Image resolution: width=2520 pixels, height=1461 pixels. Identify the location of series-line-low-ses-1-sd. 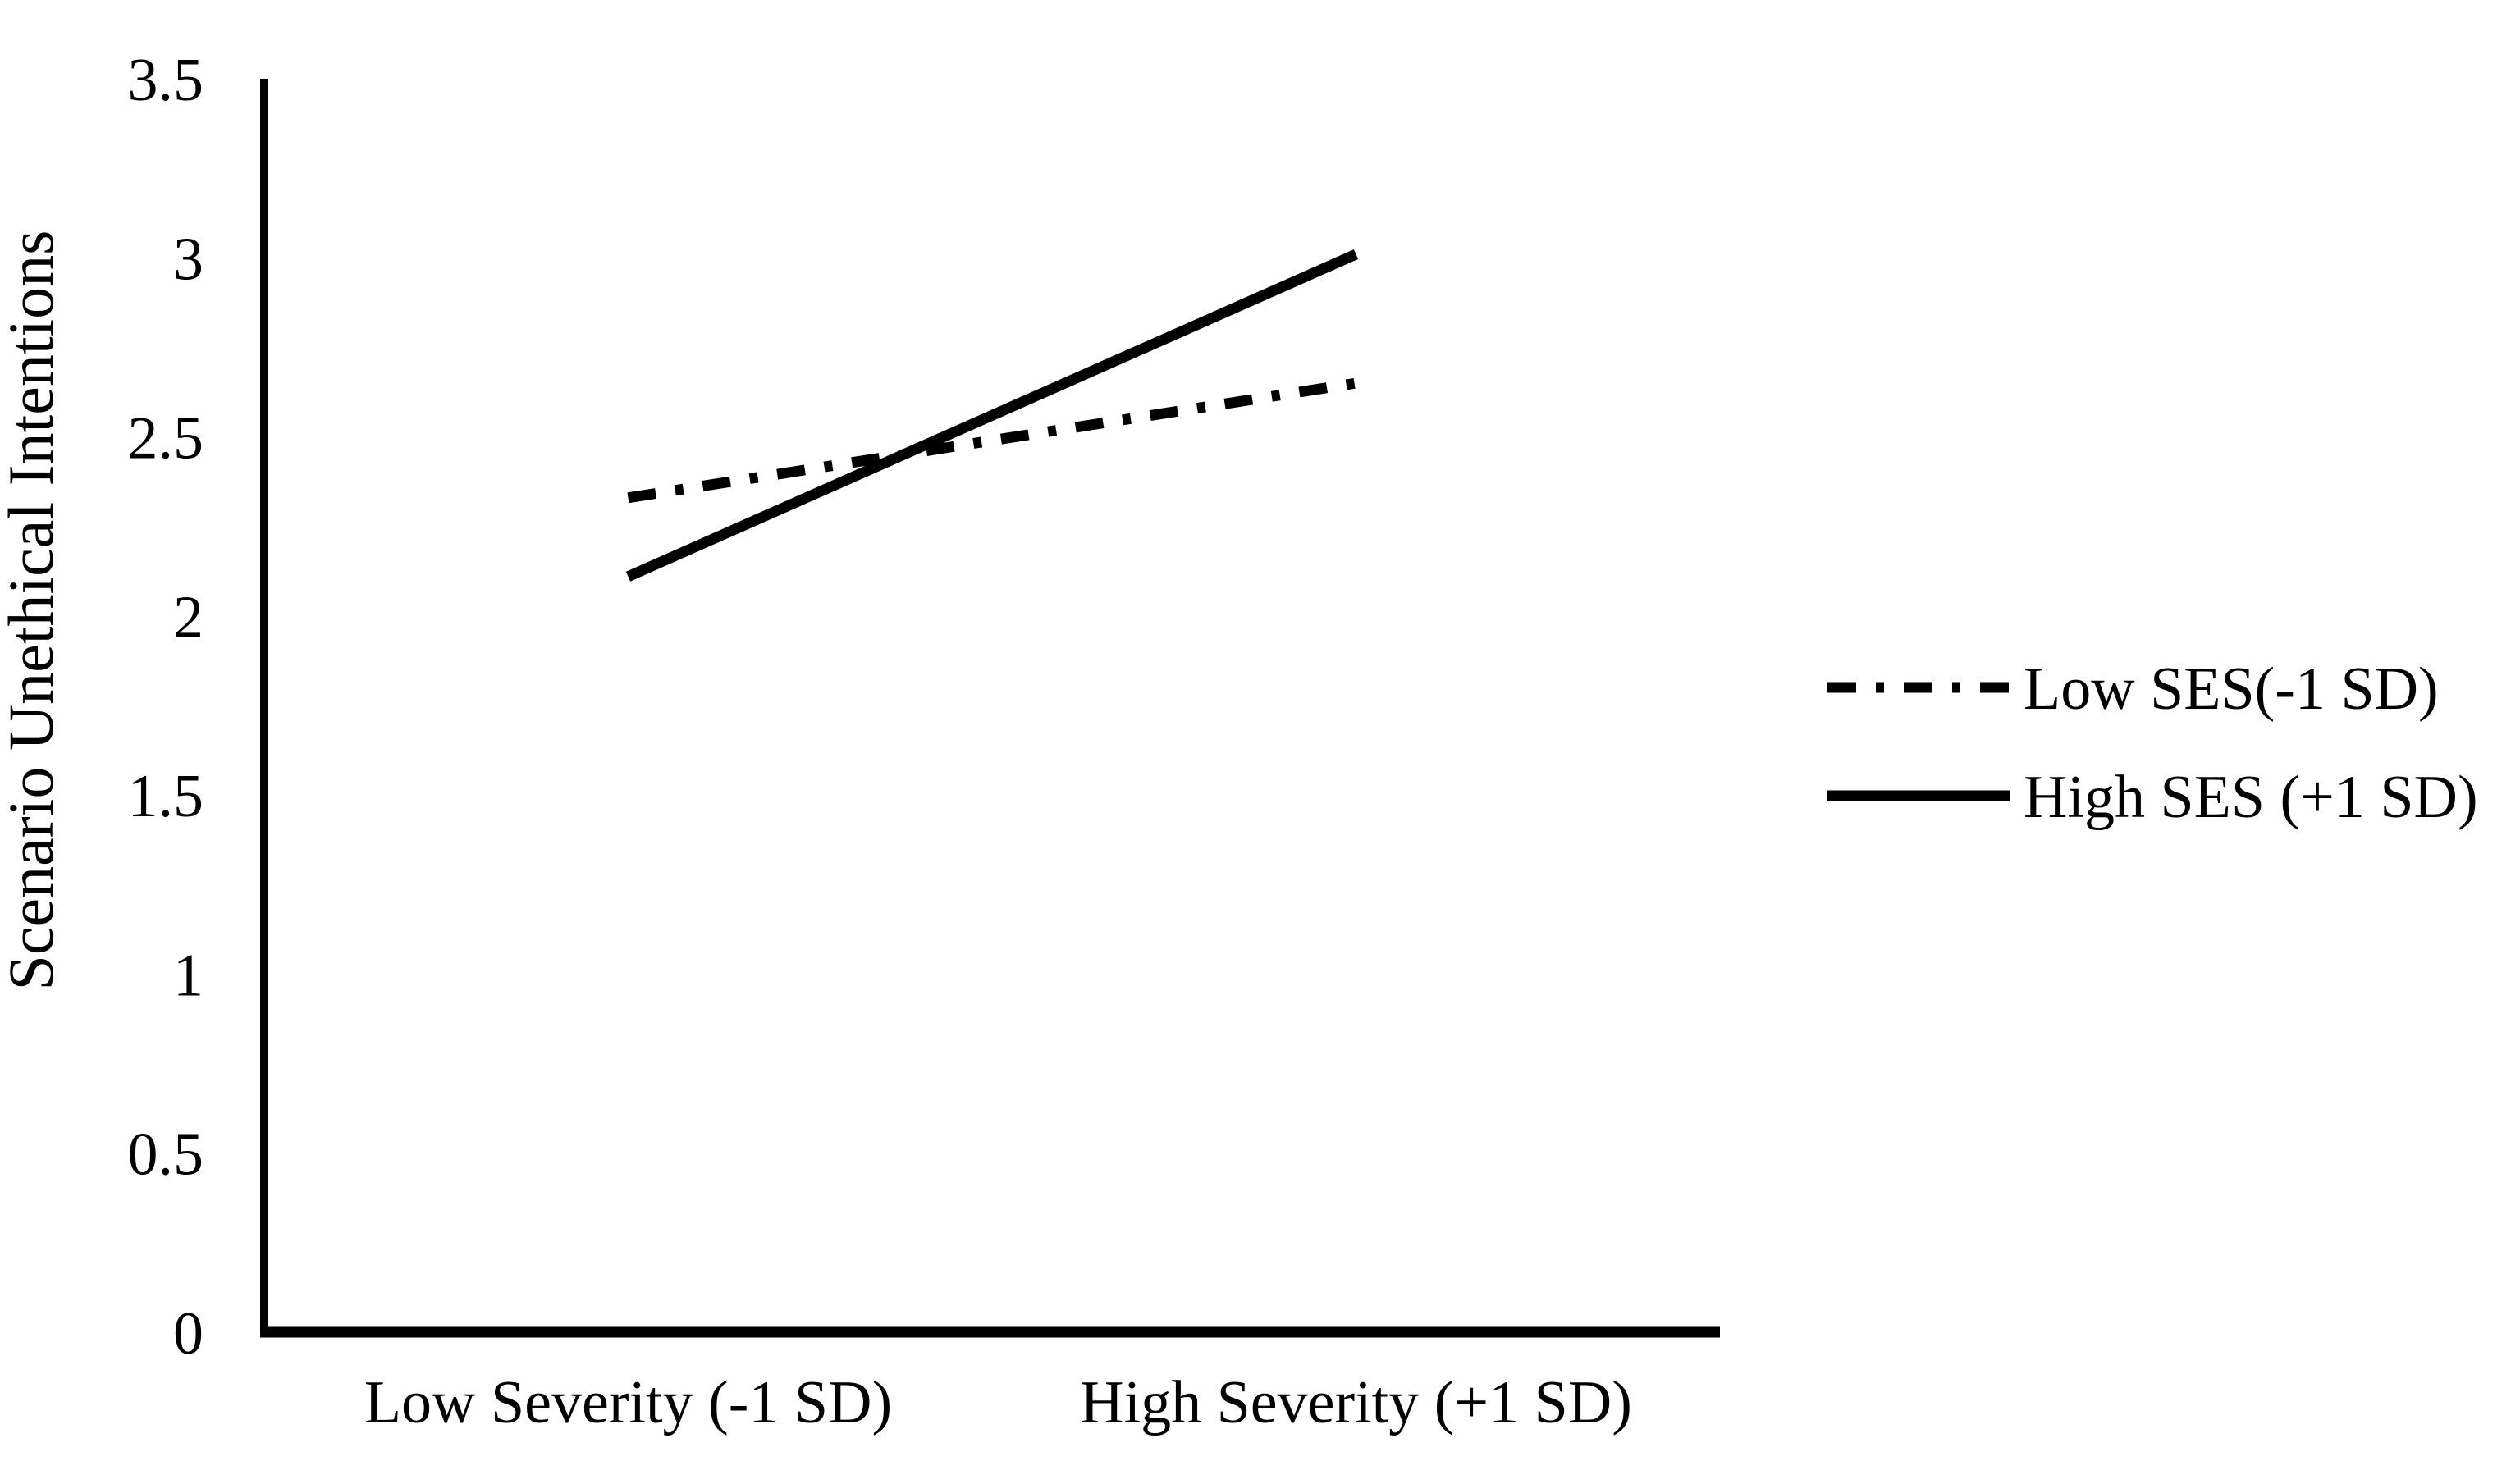
(992, 440).